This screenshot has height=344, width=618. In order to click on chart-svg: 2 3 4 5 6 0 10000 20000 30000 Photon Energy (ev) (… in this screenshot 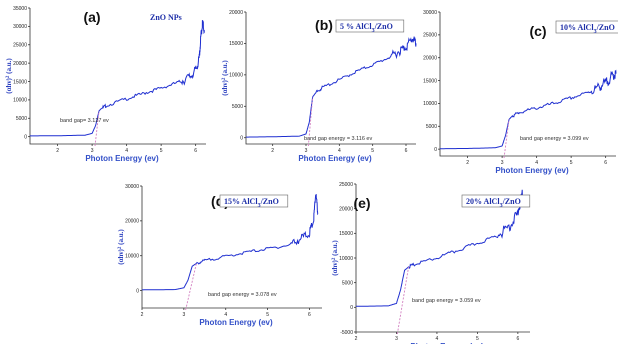, I will do `click(219, 255)`.